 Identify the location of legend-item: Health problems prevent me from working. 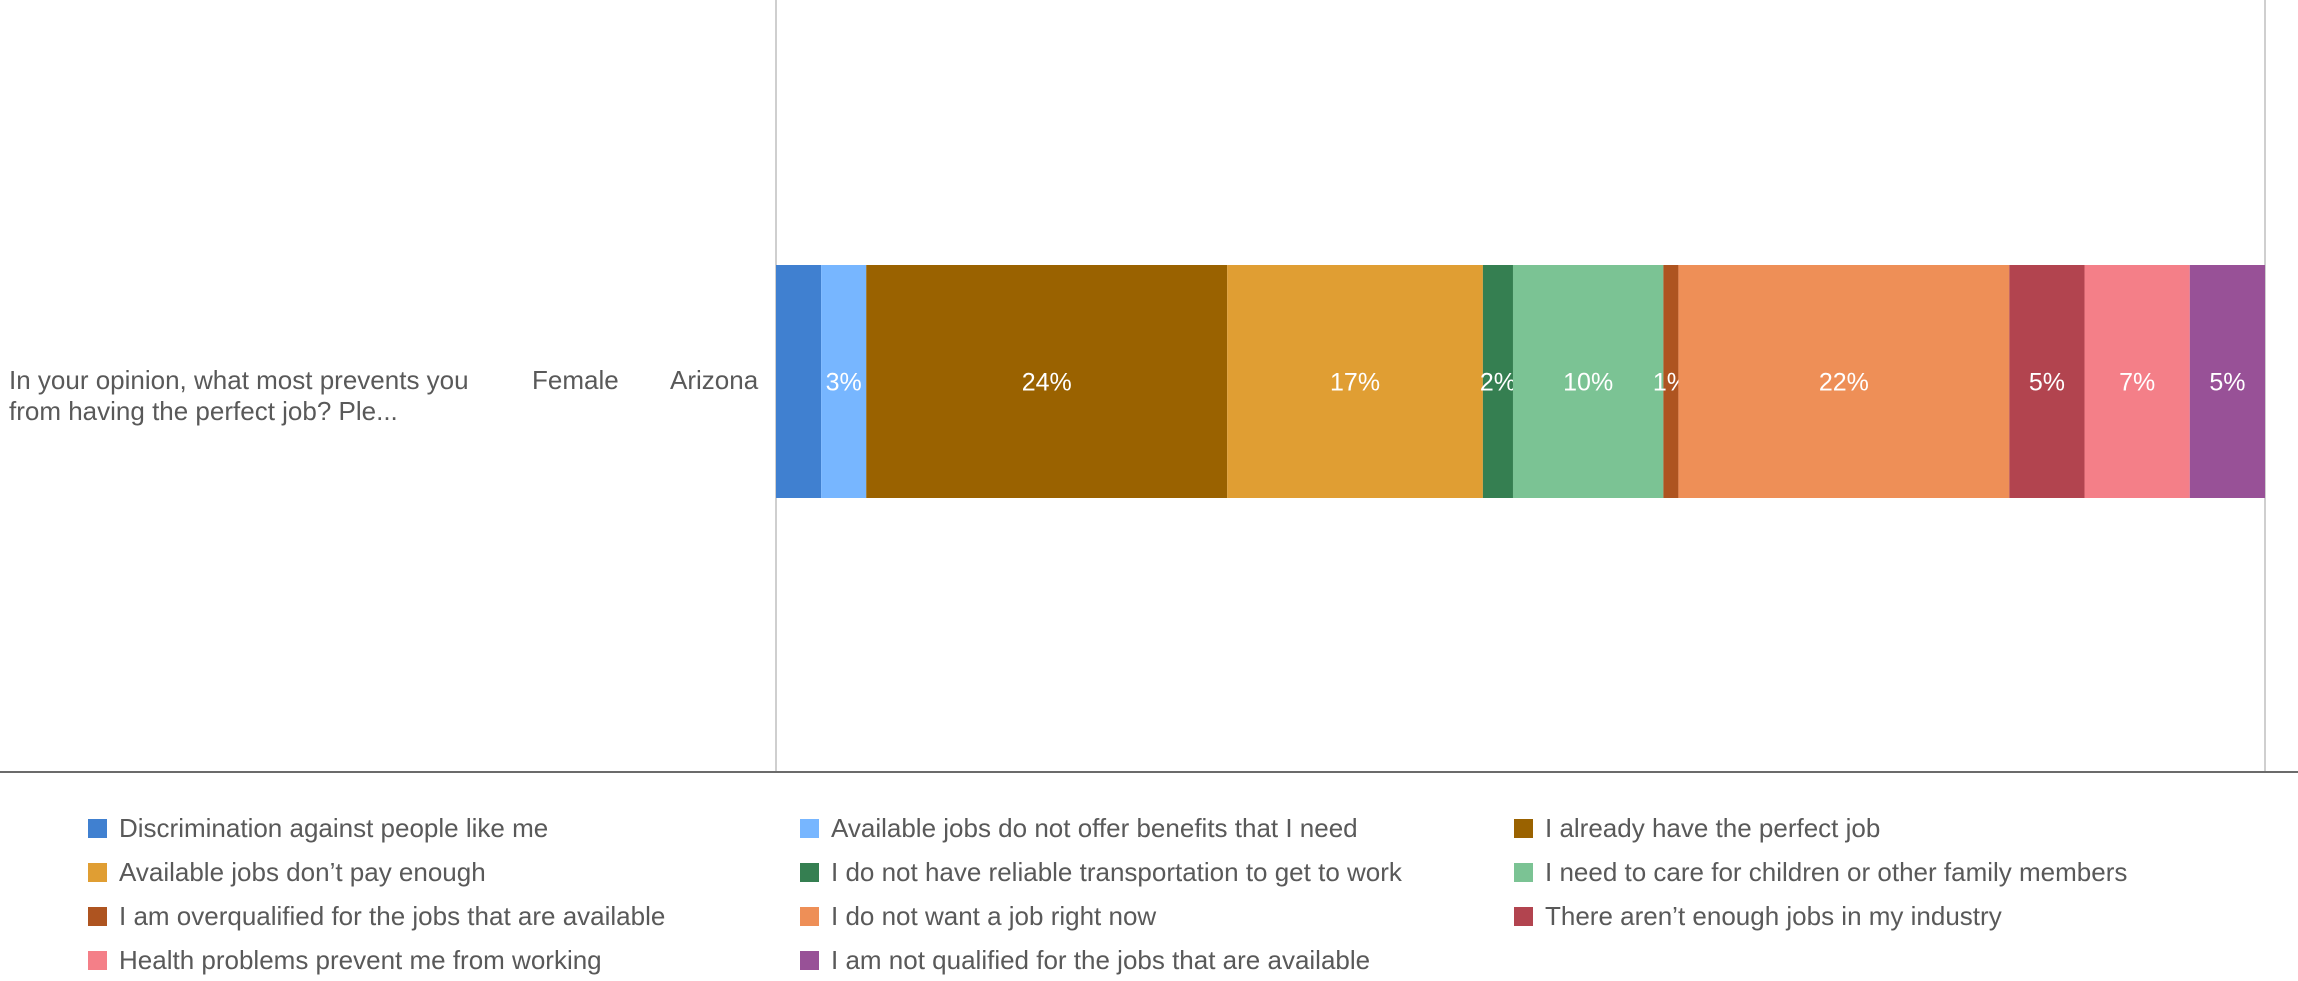
(444, 960).